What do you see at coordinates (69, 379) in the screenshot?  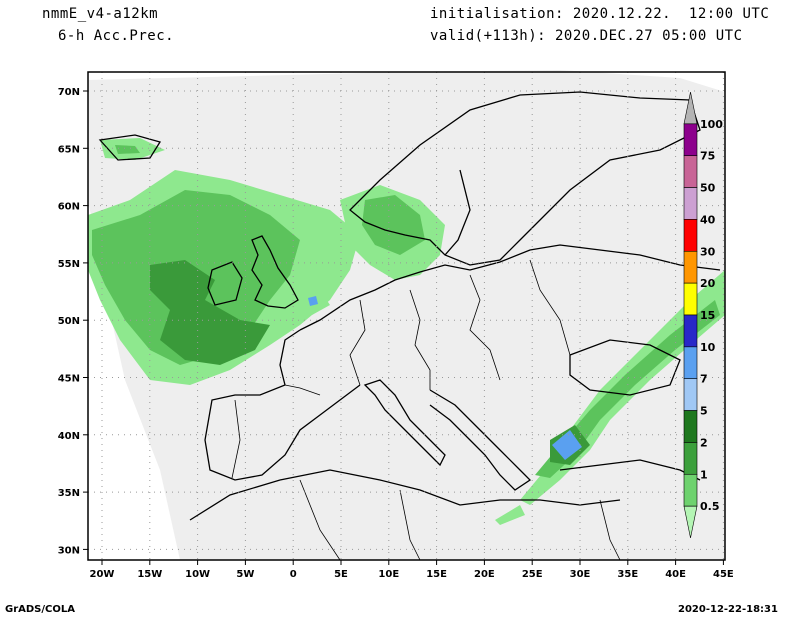 I see `lat-tick-label: 45N` at bounding box center [69, 379].